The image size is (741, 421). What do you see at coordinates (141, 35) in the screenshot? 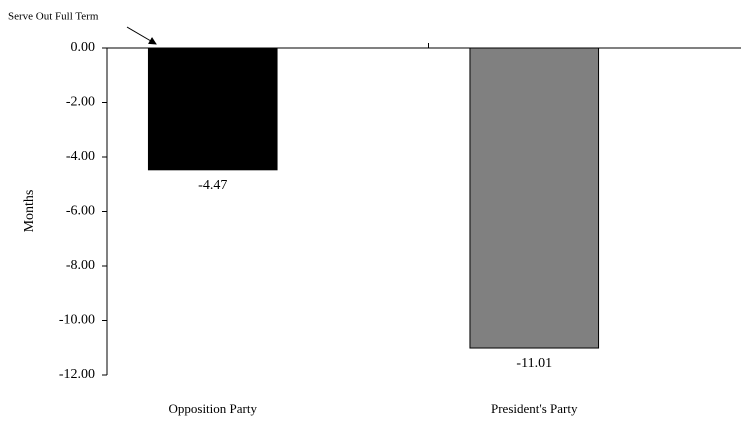
I see `annotation-arrow` at bounding box center [141, 35].